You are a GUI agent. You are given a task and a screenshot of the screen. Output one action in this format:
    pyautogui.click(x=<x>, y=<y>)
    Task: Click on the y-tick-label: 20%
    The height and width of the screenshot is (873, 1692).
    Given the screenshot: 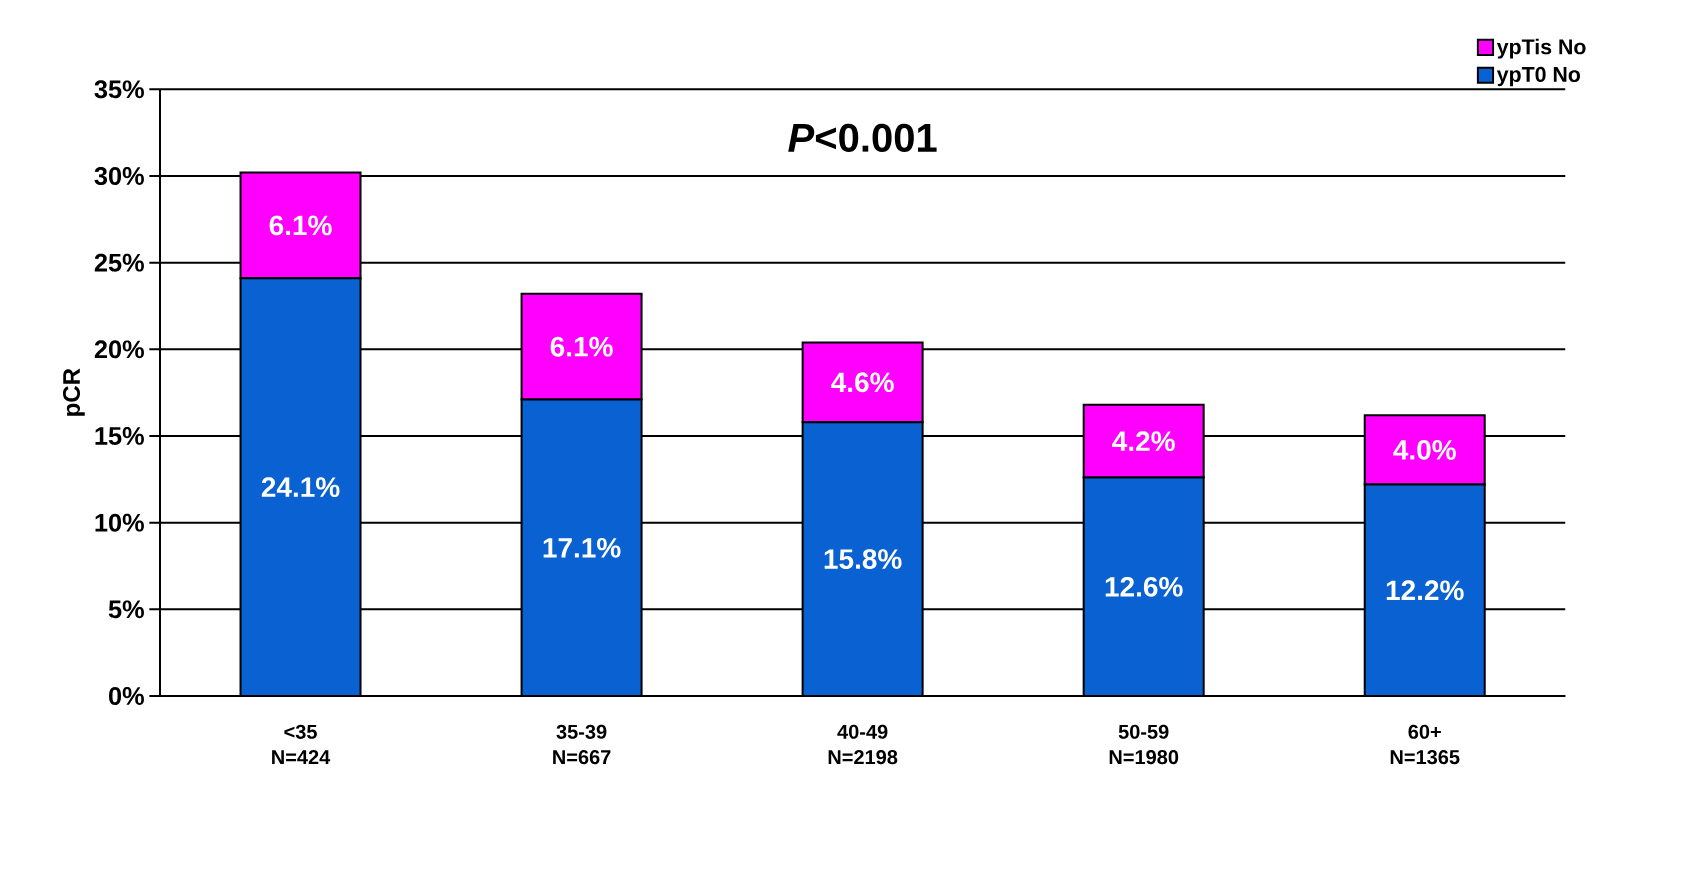 What is the action you would take?
    pyautogui.click(x=119, y=349)
    